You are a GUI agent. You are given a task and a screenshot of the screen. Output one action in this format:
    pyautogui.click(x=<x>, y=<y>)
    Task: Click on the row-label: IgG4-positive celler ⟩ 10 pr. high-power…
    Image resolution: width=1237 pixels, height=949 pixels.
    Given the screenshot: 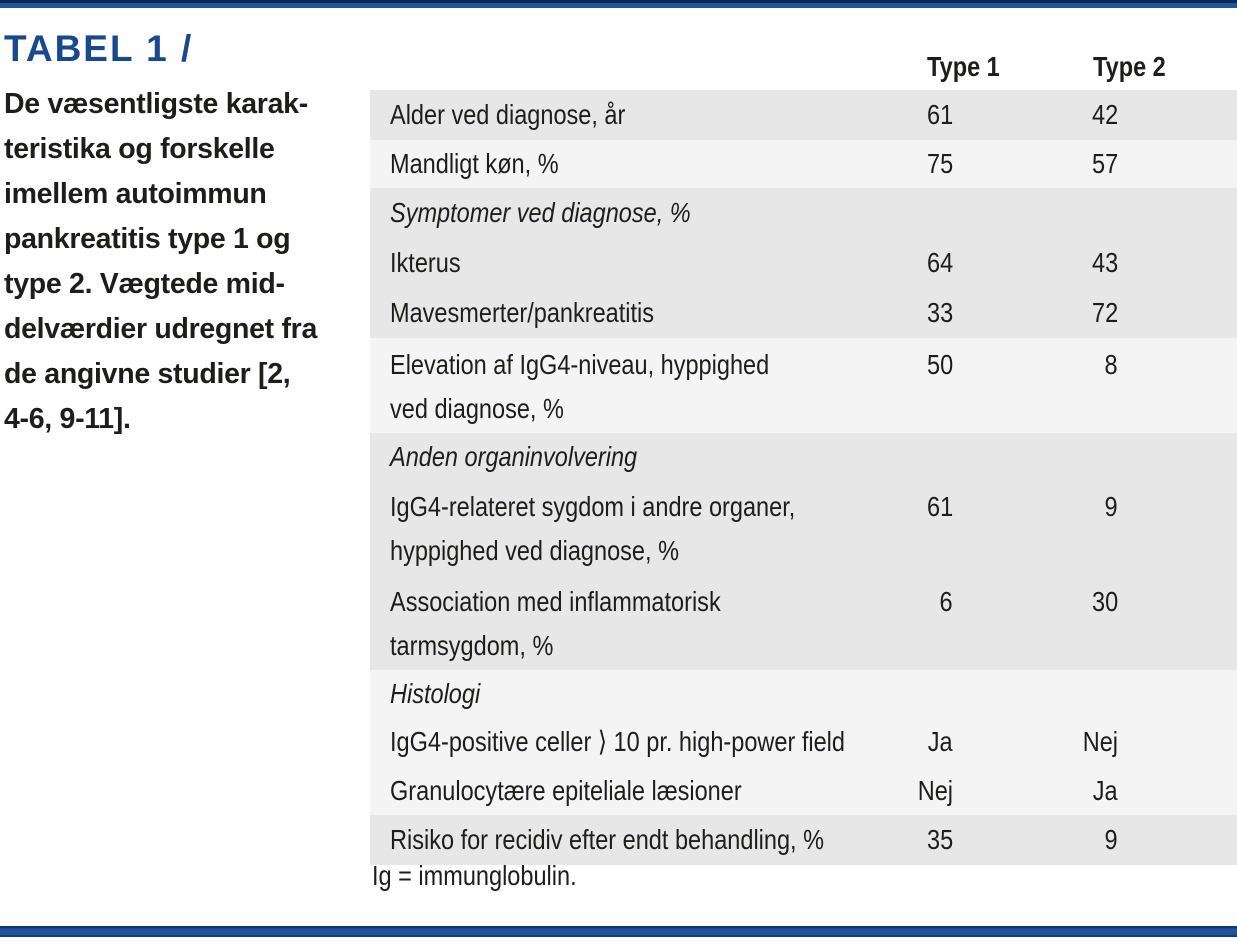 What is the action you would take?
    pyautogui.click(x=617, y=741)
    